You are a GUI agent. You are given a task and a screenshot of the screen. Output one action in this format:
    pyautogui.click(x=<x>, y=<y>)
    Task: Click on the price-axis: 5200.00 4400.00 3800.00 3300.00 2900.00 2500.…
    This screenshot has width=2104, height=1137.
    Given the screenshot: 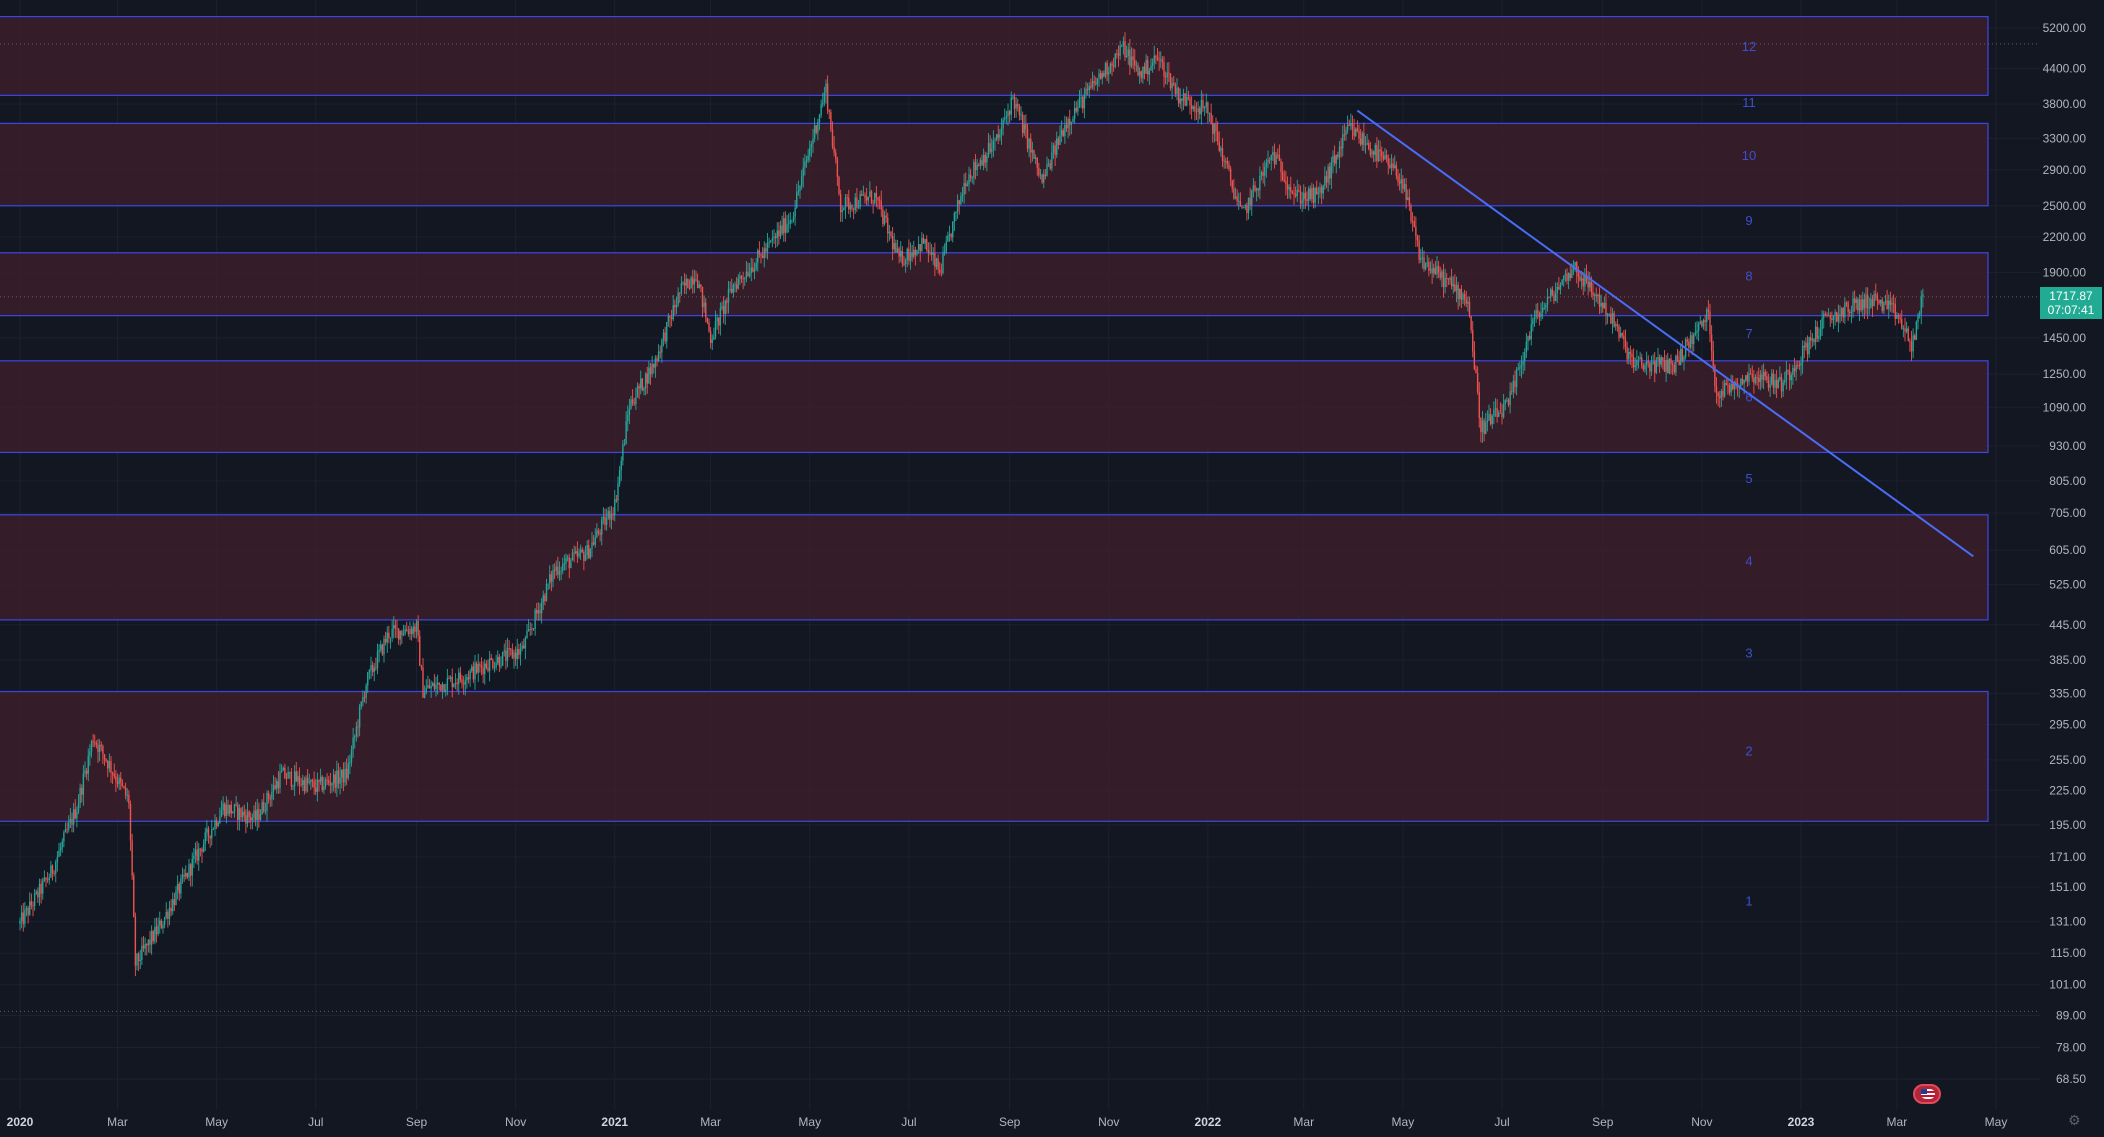 What is the action you would take?
    pyautogui.click(x=2072, y=566)
    